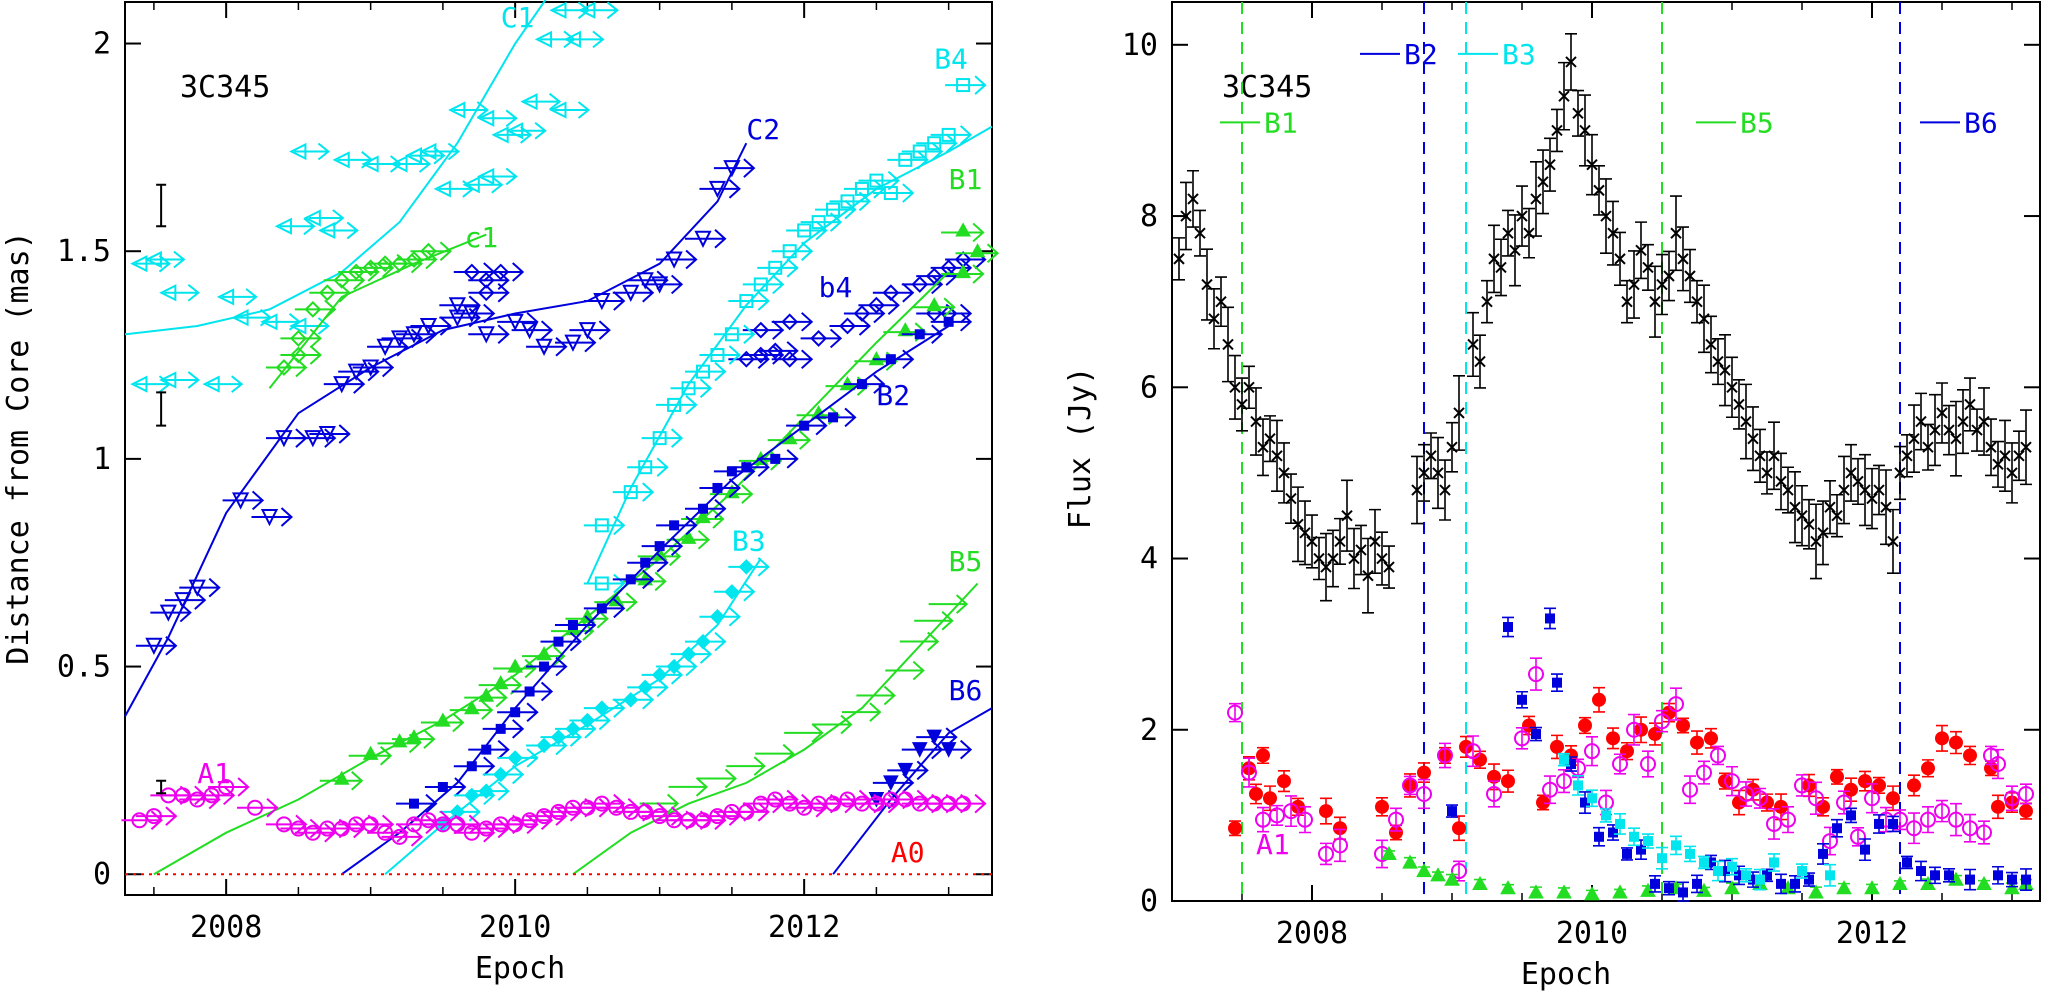 The height and width of the screenshot is (992, 2052). I want to click on left-point-c1-4-arrow, so click(182, 380).